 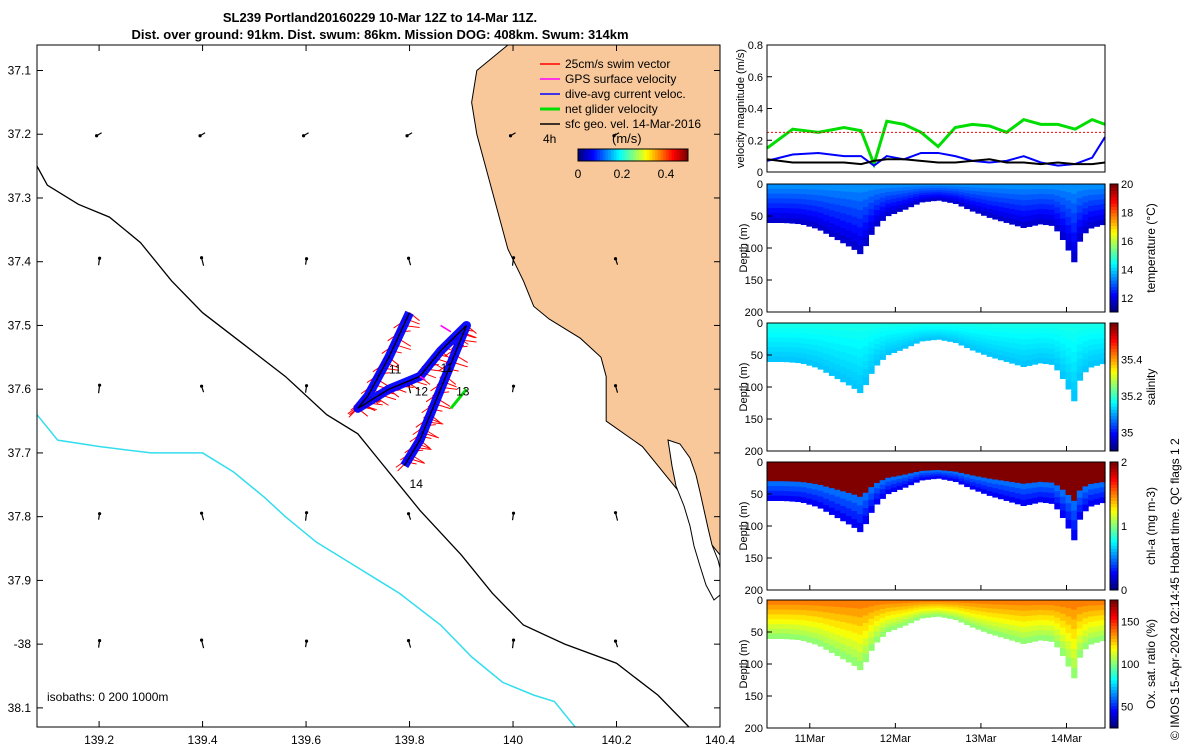 I want to click on depth-ylabel: Depth (m), so click(x=744, y=664).